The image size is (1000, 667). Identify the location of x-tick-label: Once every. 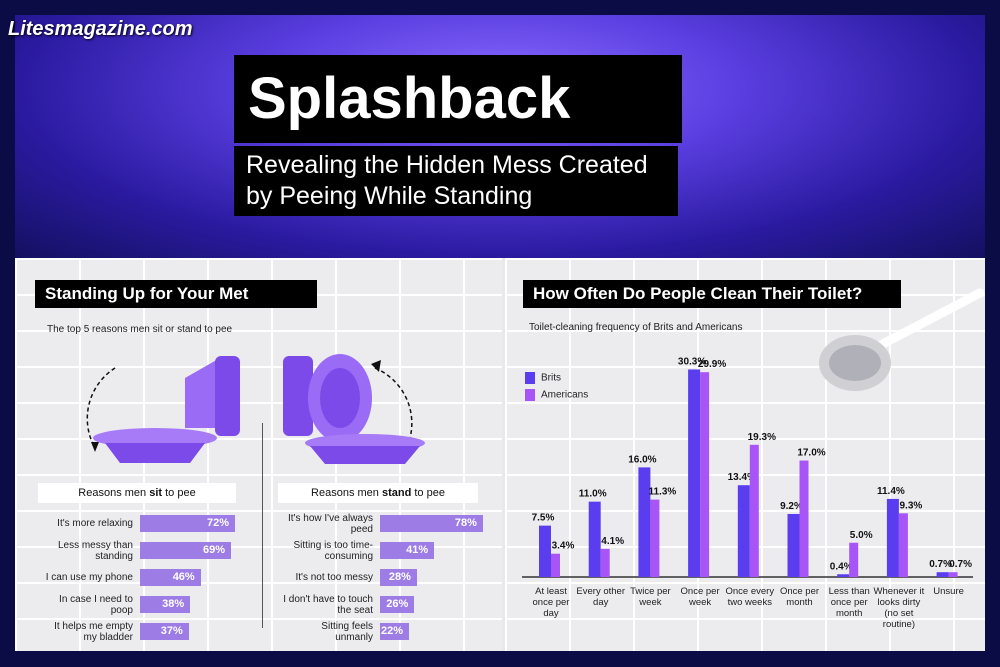
(750, 591).